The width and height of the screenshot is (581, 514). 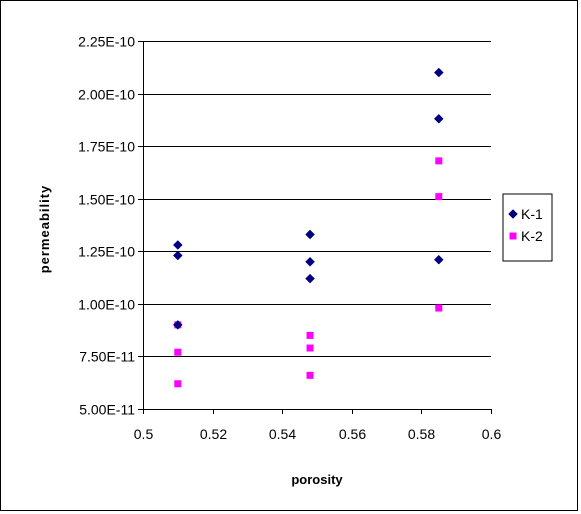 What do you see at coordinates (532, 236) in the screenshot?
I see `legend-item-k-2-label: K-2` at bounding box center [532, 236].